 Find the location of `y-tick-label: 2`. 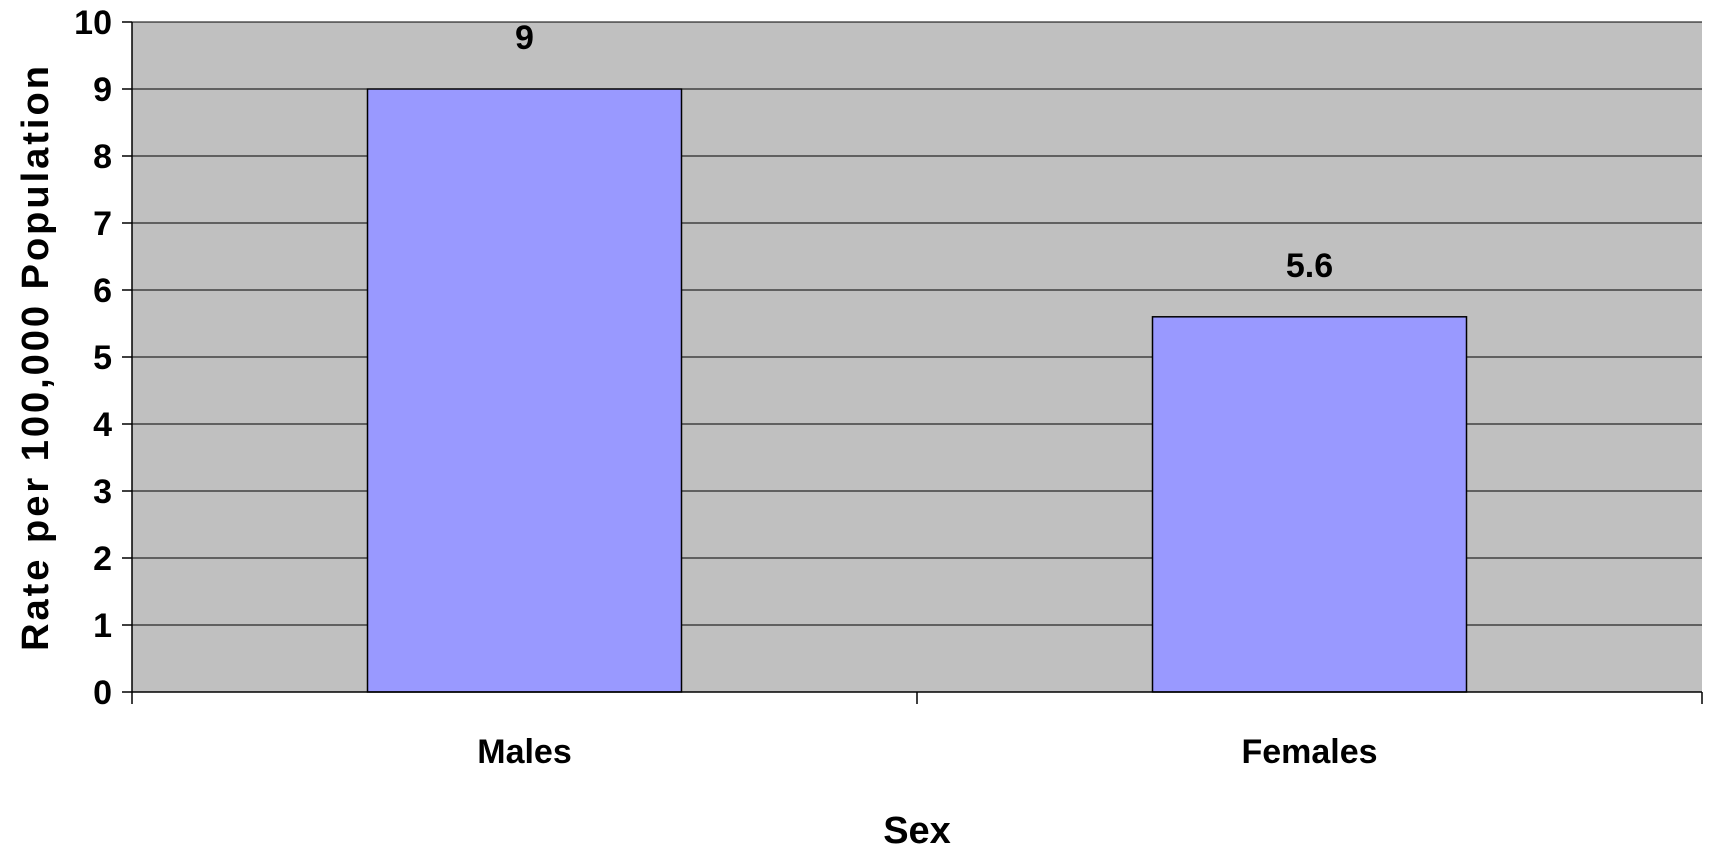

y-tick-label: 2 is located at coordinates (102, 559).